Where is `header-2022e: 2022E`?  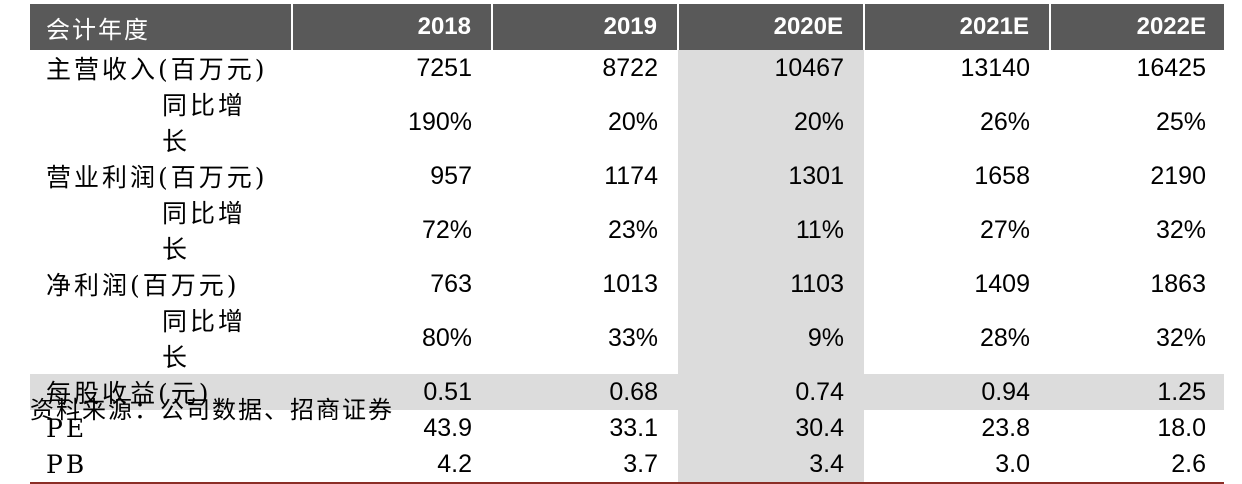 header-2022e: 2022E is located at coordinates (1137, 27).